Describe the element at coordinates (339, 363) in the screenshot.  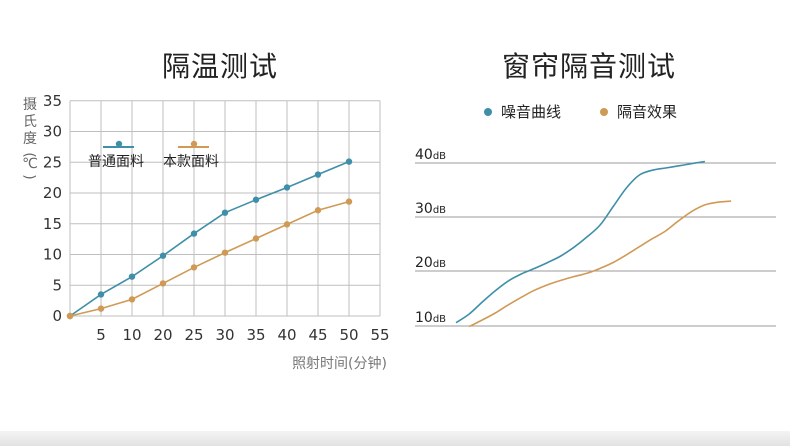
I see `x-axis-label: 照射时间(分钟)` at that location.